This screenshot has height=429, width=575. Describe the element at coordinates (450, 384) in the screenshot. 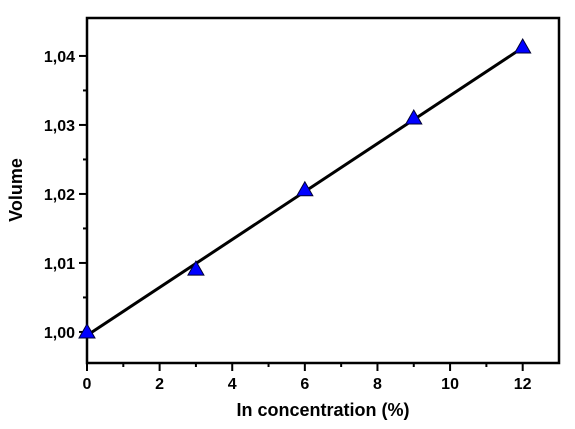

I see `x-tick-label: 10` at that location.